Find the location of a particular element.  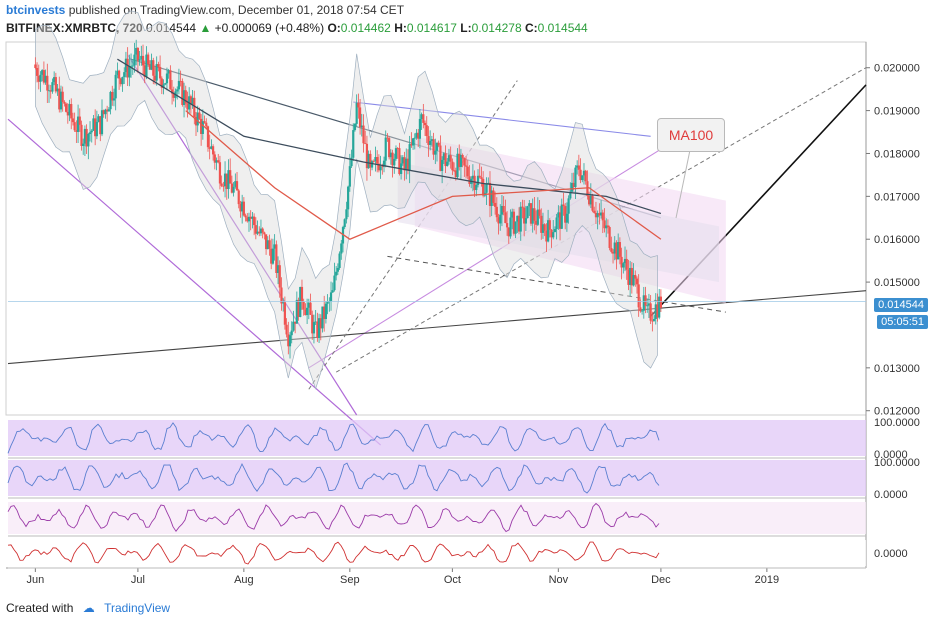

x-tick-label-2: Aug is located at coordinates (244, 580).